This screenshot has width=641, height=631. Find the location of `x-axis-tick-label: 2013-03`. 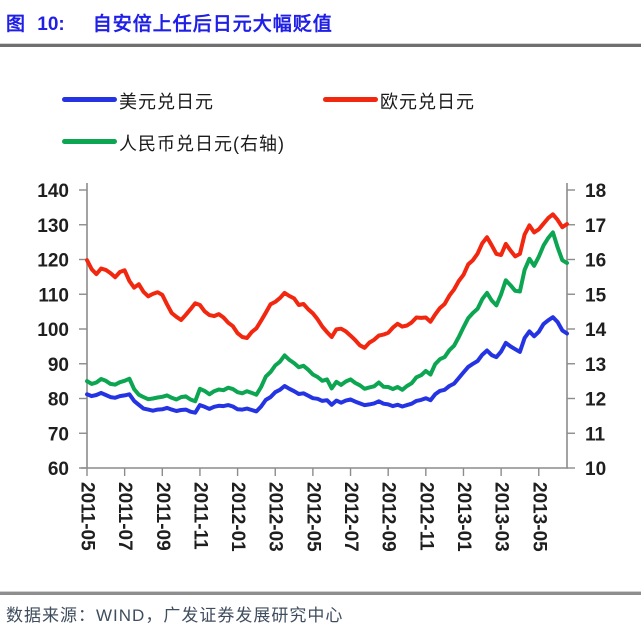

x-axis-tick-label: 2013-03 is located at coordinates (501, 517).